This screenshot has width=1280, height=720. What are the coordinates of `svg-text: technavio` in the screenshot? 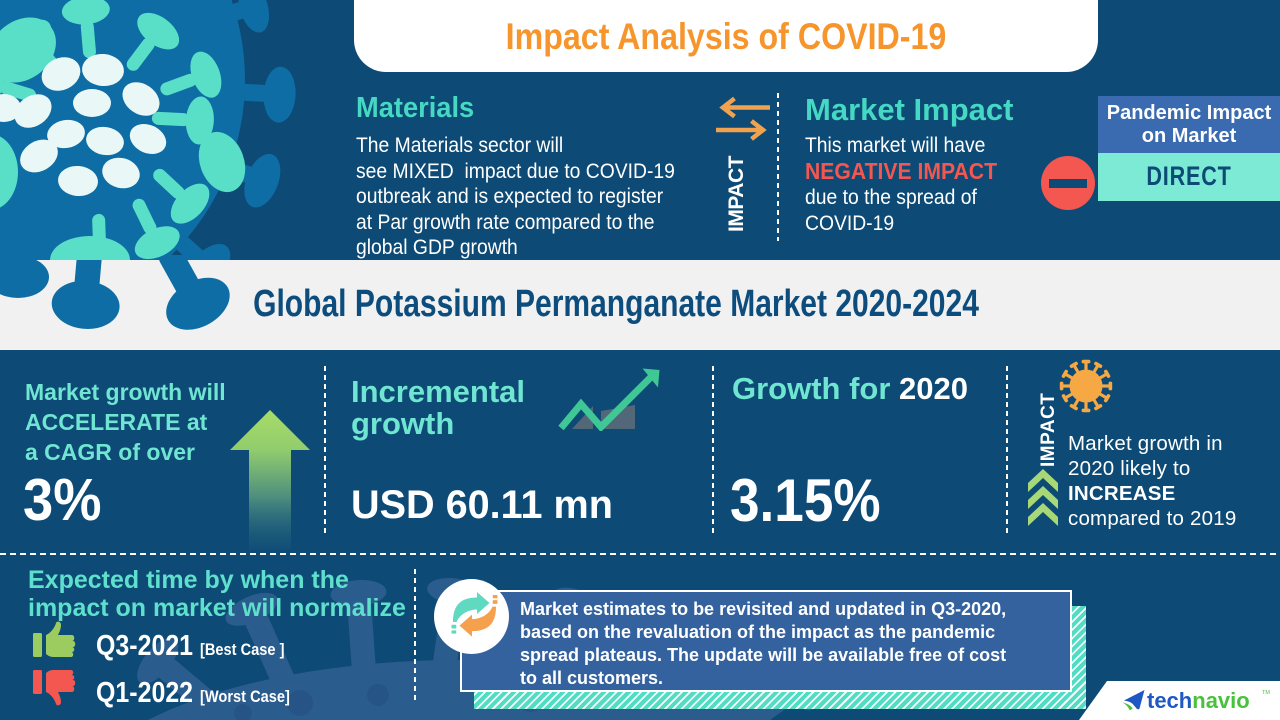 It's located at (1198, 700).